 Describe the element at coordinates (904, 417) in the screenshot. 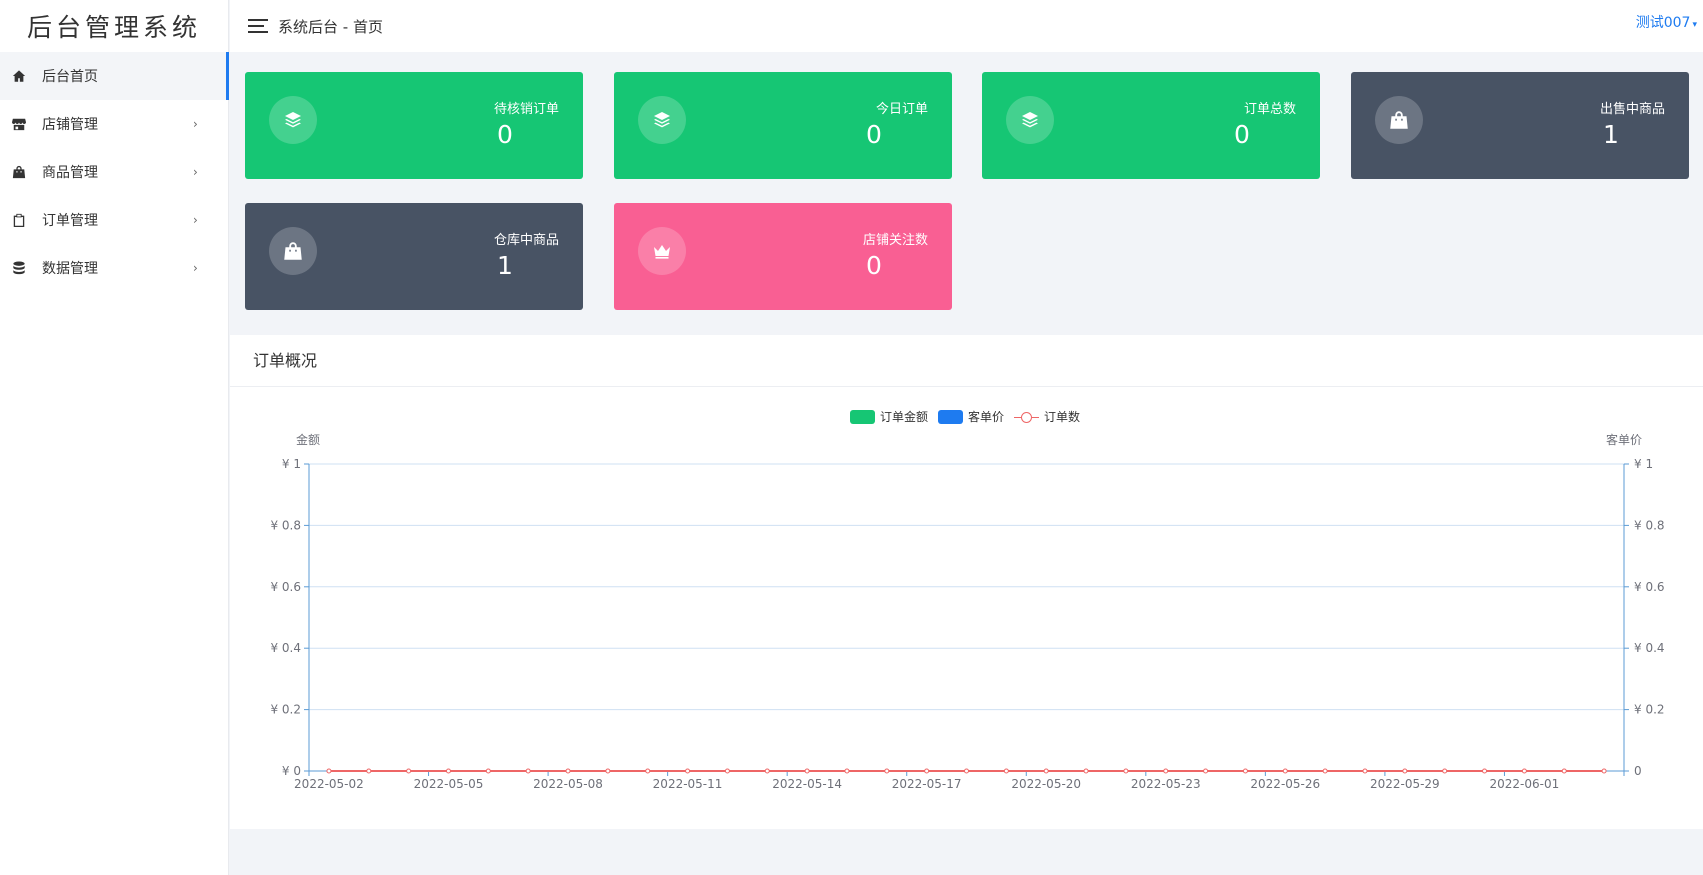

I see `legend-label: 订单金额` at that location.